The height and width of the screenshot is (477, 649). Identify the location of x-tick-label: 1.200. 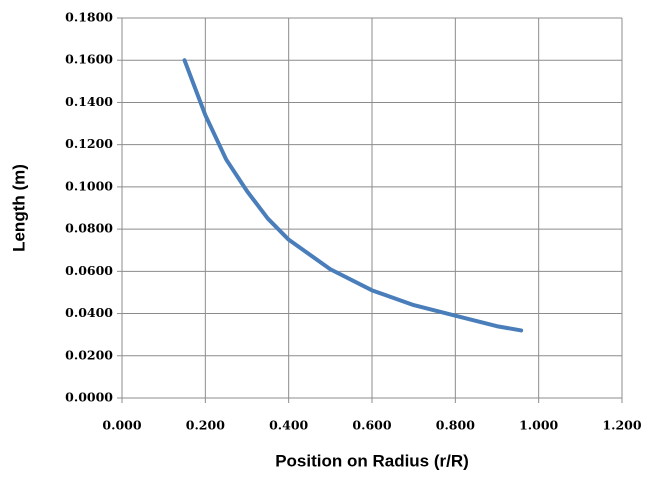
(621, 425).